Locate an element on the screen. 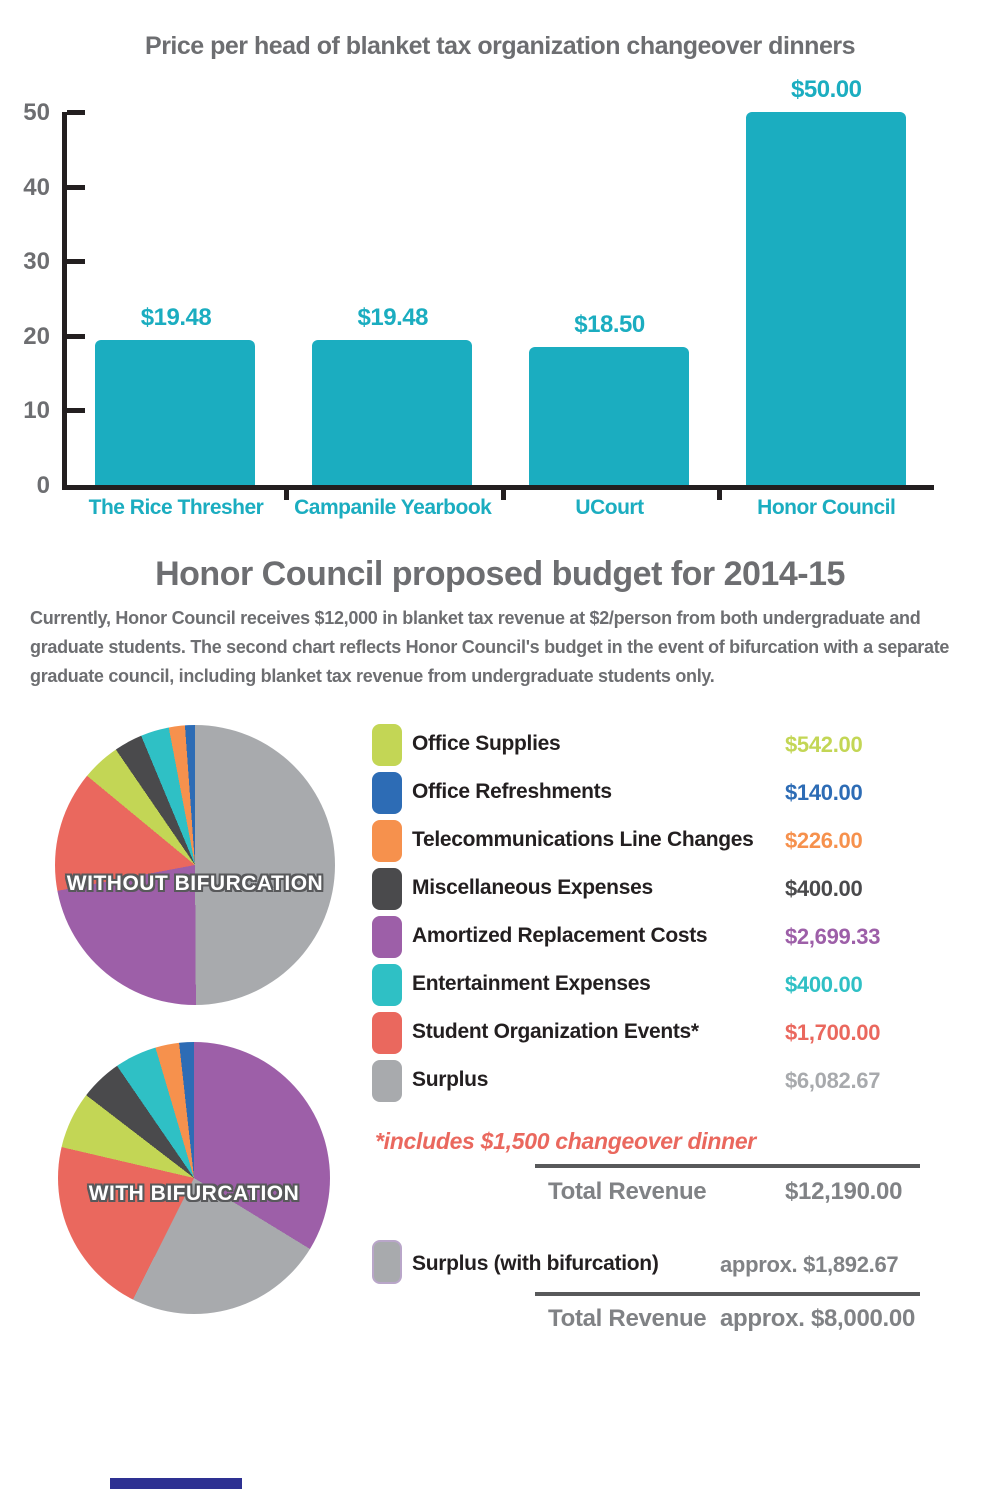 The width and height of the screenshot is (1000, 1489). y-axis-tick-label: 10 is located at coordinates (36, 411).